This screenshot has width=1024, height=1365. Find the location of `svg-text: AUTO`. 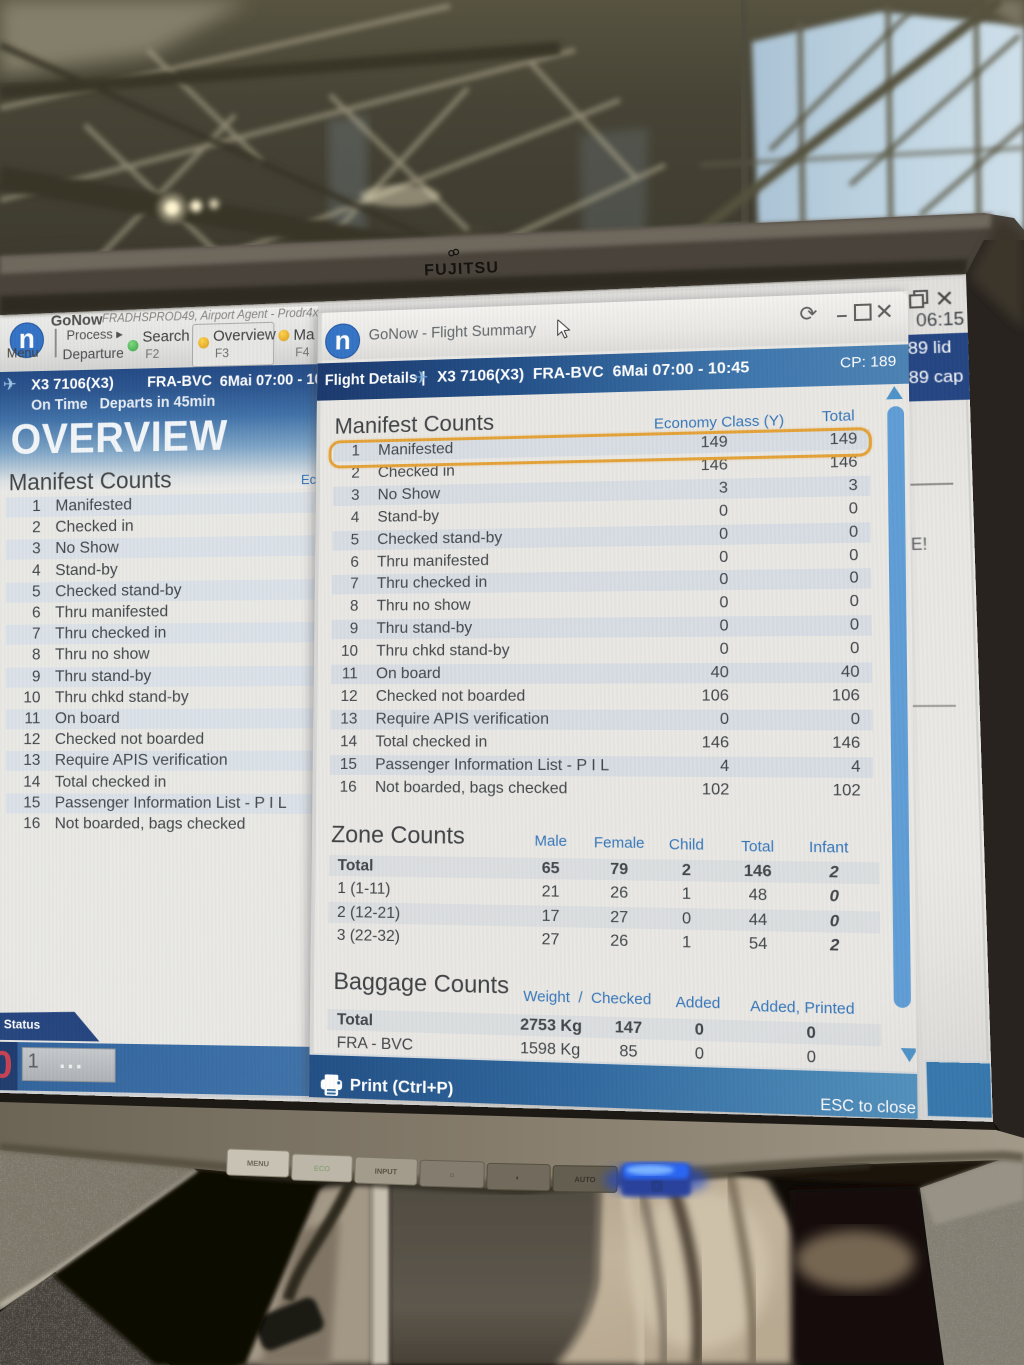

svg-text: AUTO is located at coordinates (584, 1179).